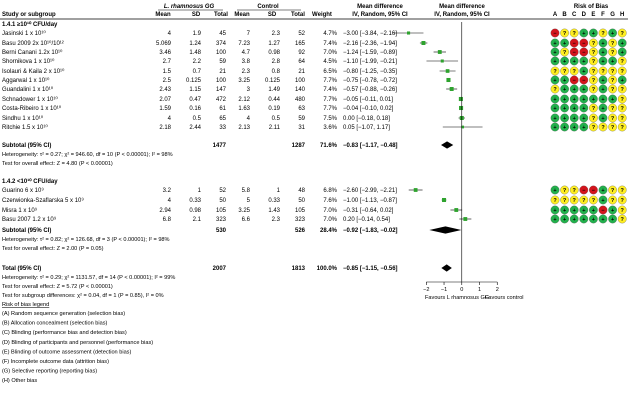 This screenshot has width=628, height=406. I want to click on mean2-value: 7, so click(249, 34).